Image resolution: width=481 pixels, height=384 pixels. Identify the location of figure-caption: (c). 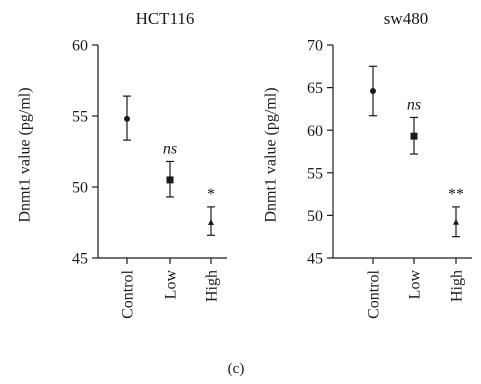
(236, 369).